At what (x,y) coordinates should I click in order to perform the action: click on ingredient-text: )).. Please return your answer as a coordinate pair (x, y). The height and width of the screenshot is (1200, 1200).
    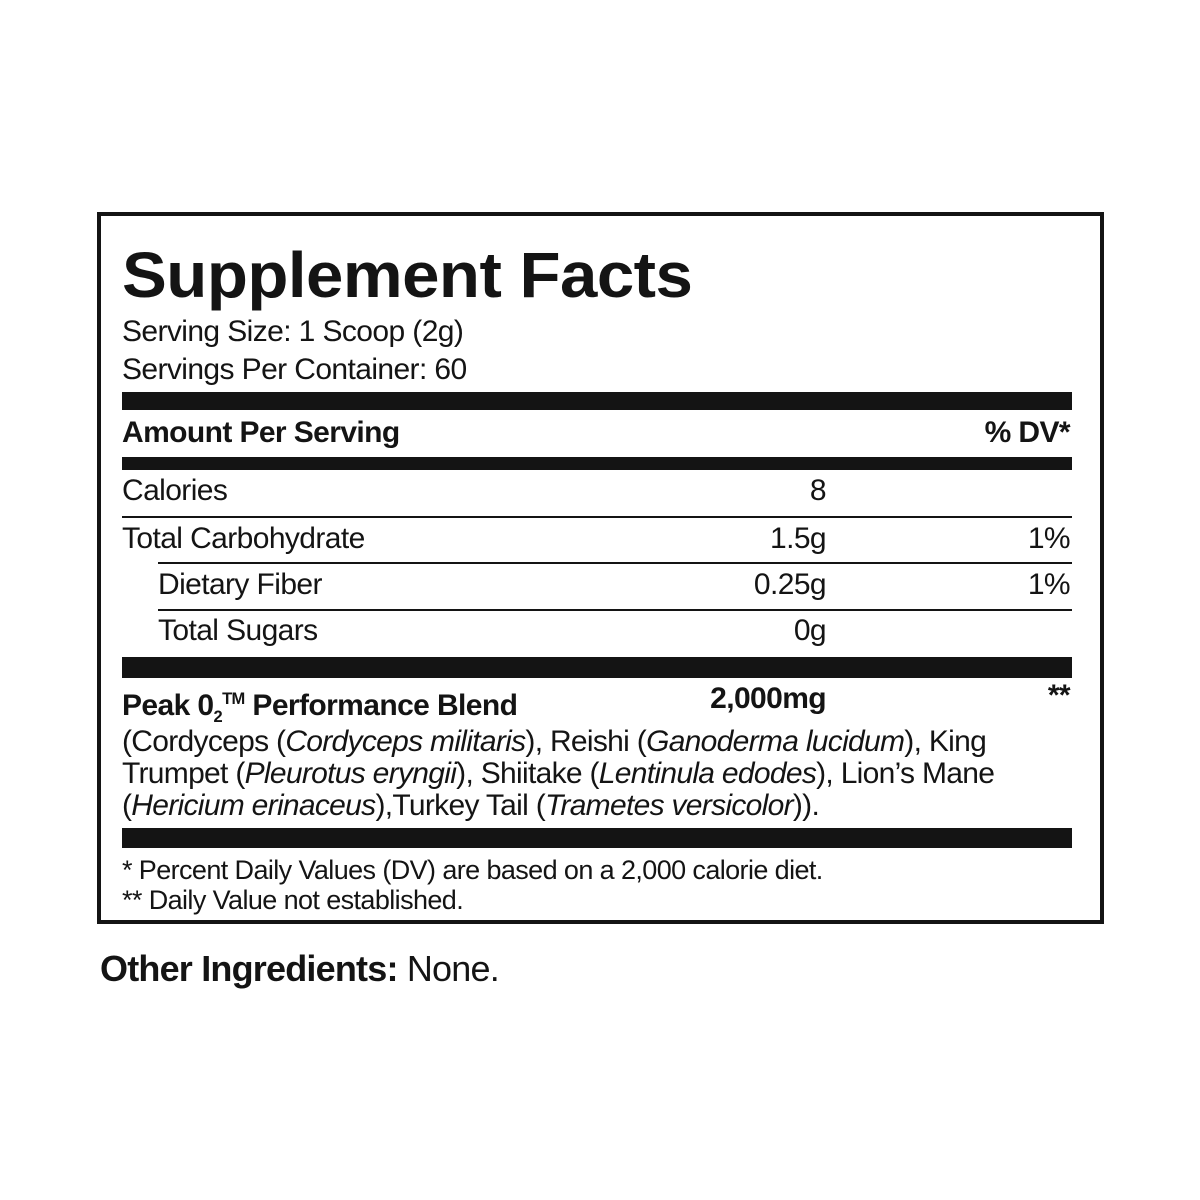
    Looking at the image, I should click on (806, 805).